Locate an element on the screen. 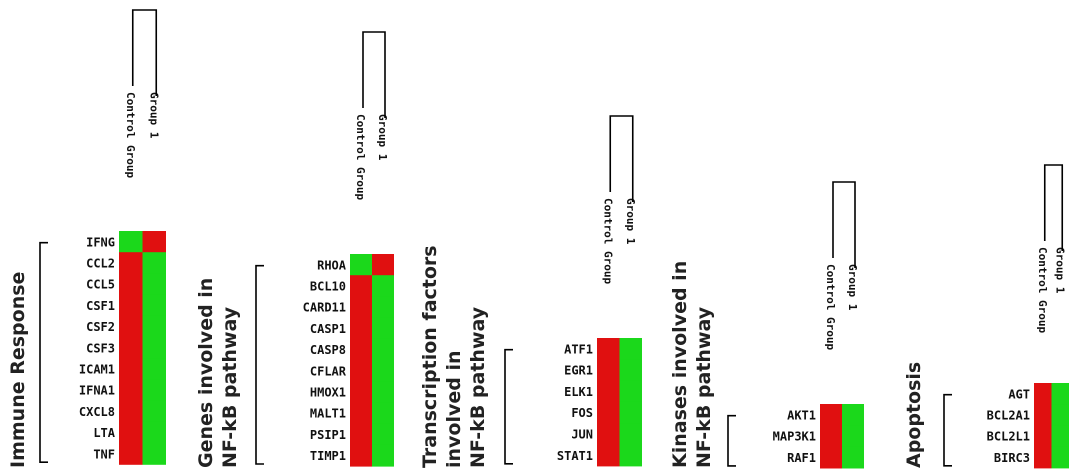 The height and width of the screenshot is (475, 1069). category-label: involved in is located at coordinates (454, 409).